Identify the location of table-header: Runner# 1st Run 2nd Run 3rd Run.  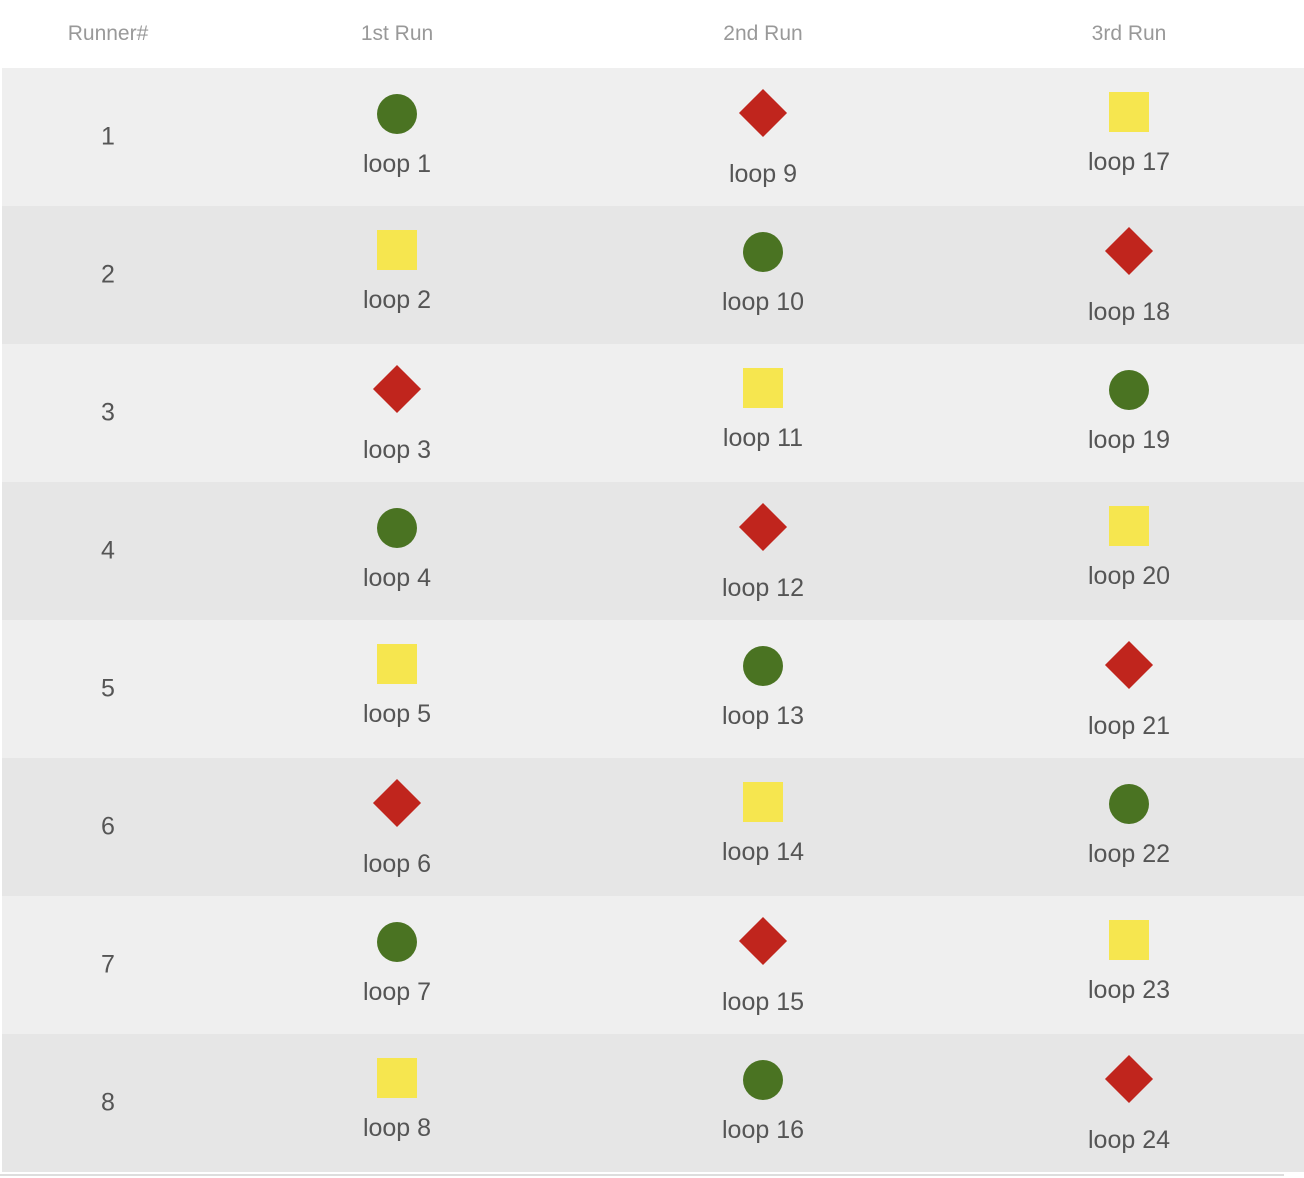
(653, 34).